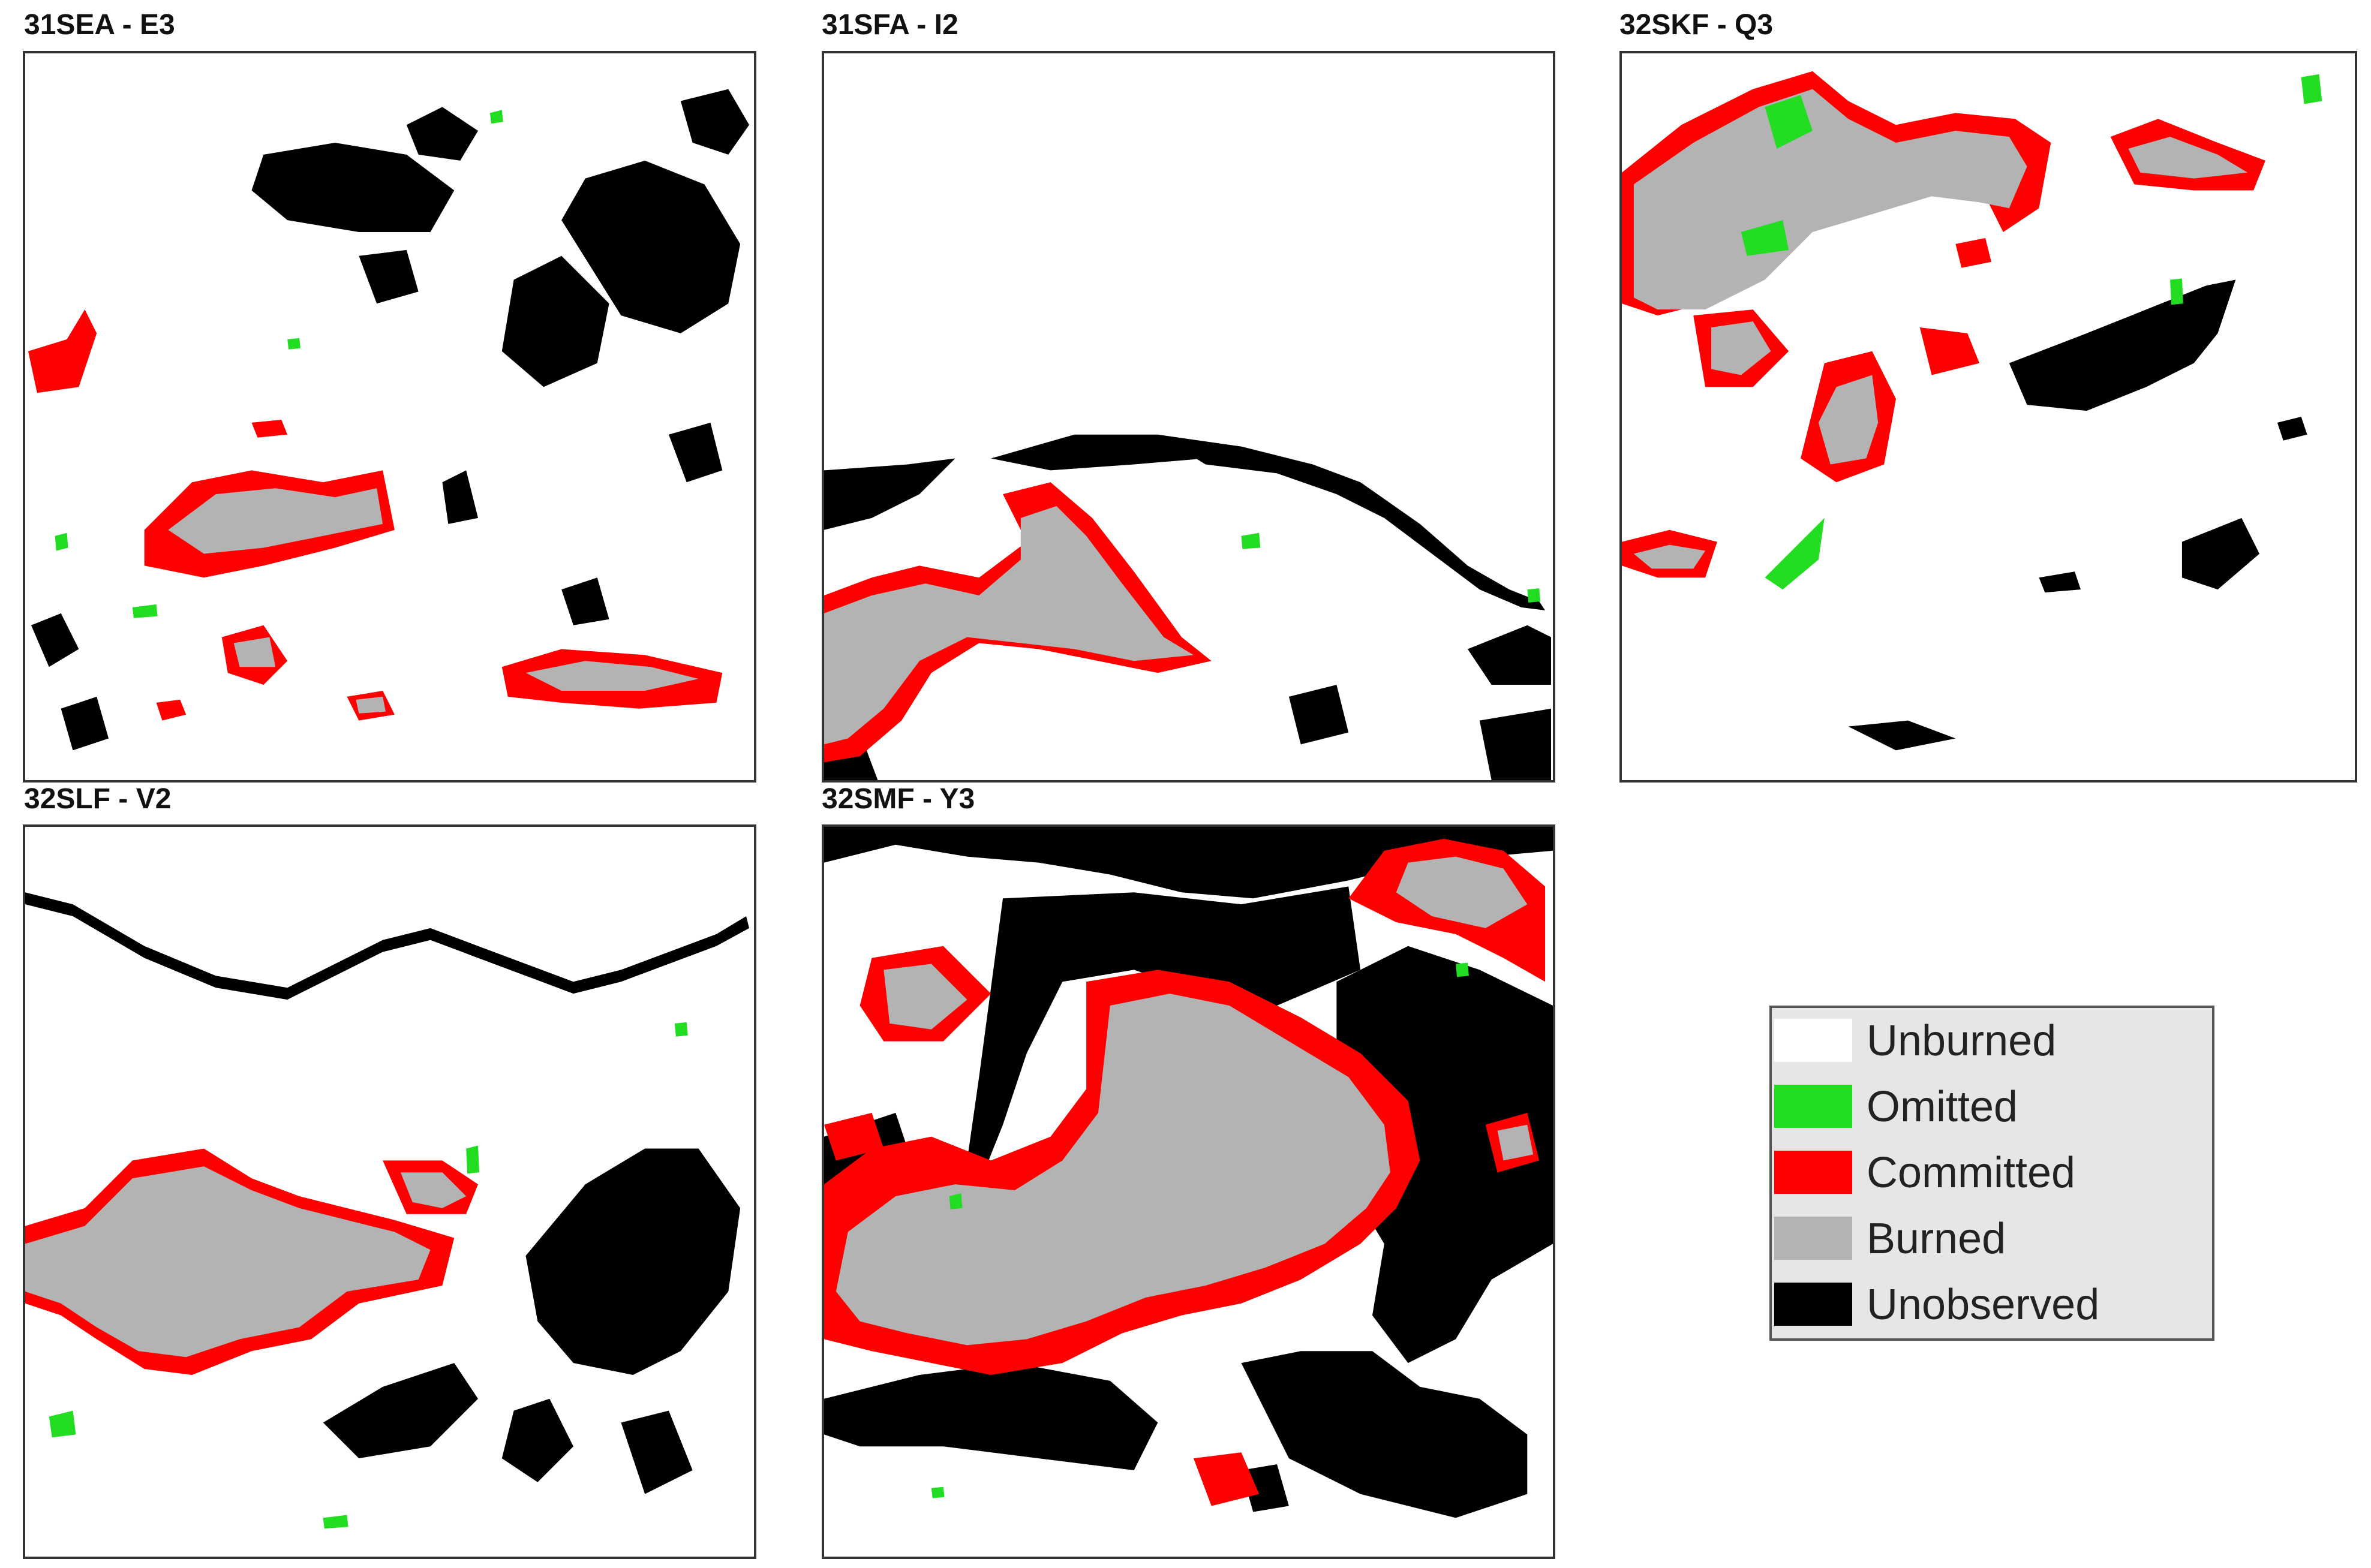 This screenshot has height=1568, width=2371. What do you see at coordinates (1983, 1305) in the screenshot?
I see `legend-label-unobserved: Unobserved` at bounding box center [1983, 1305].